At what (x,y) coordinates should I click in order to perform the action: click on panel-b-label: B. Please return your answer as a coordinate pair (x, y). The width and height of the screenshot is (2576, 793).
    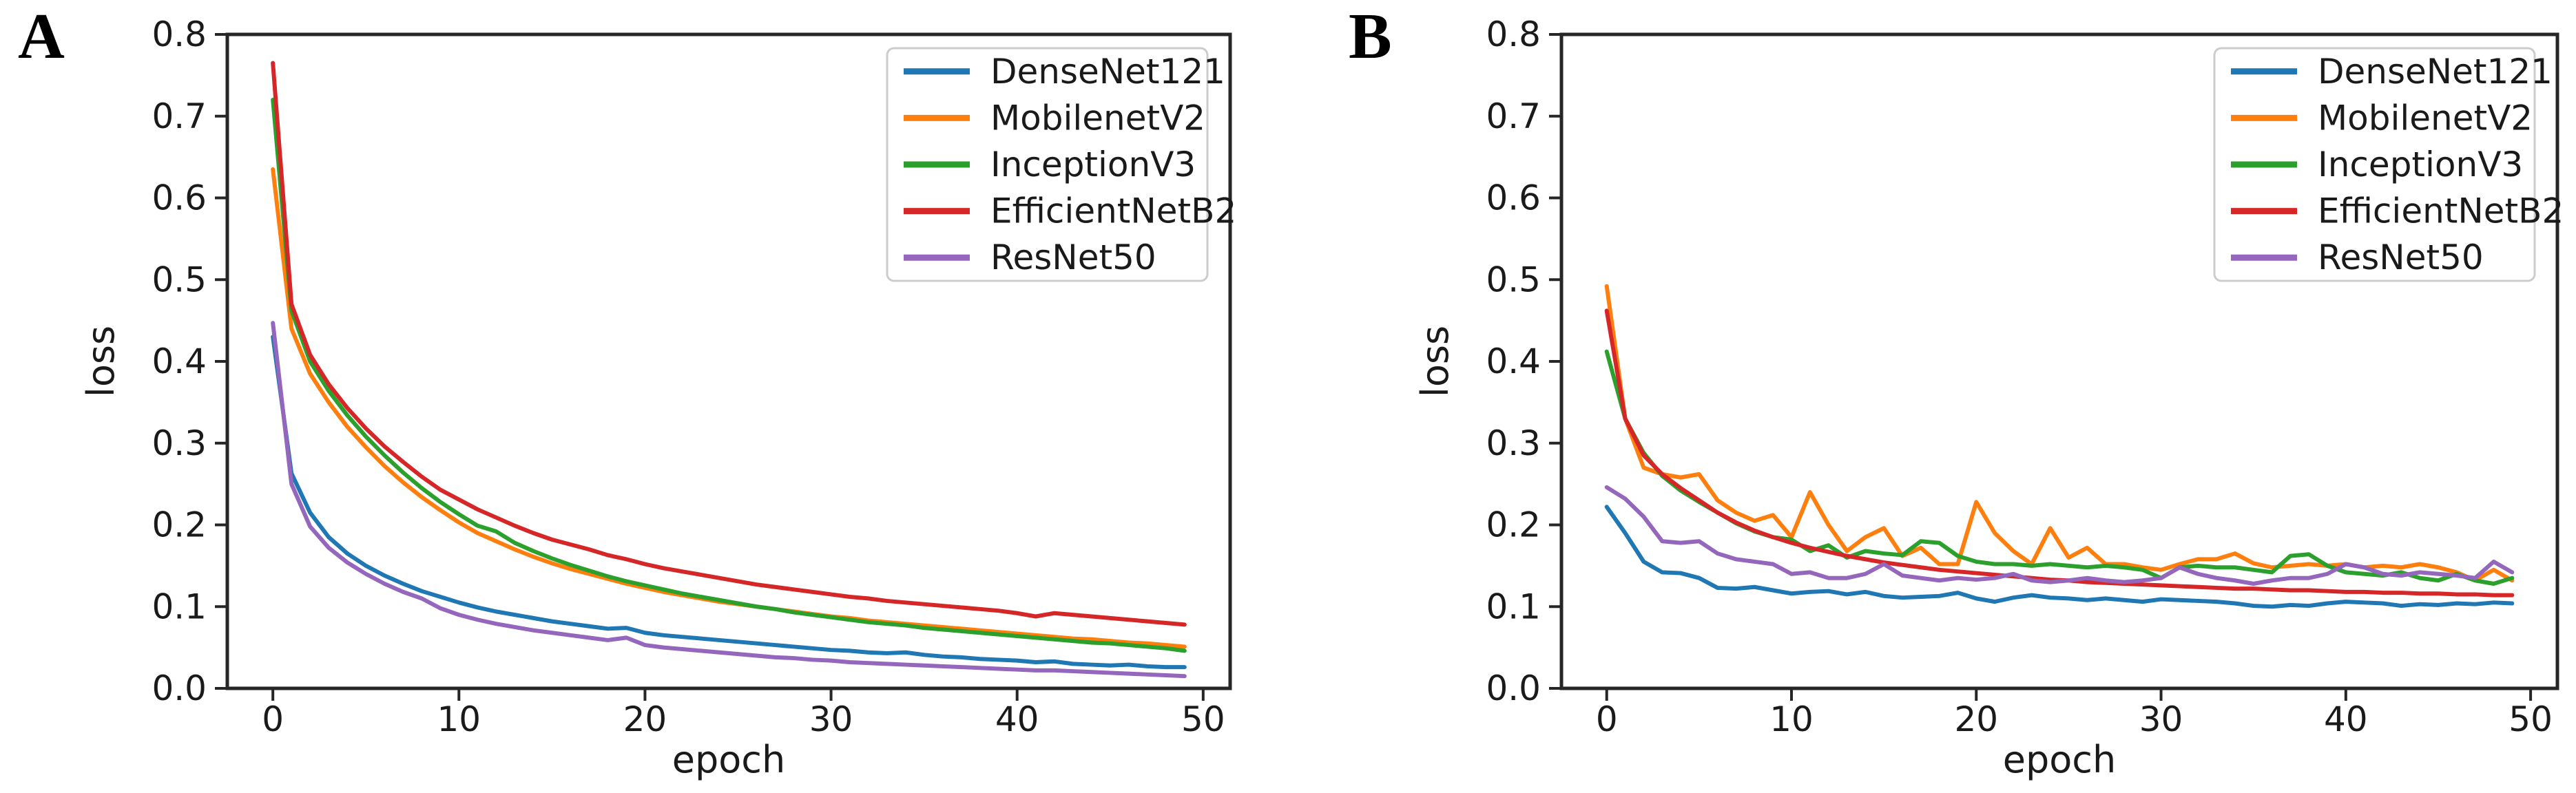
    Looking at the image, I should click on (1370, 36).